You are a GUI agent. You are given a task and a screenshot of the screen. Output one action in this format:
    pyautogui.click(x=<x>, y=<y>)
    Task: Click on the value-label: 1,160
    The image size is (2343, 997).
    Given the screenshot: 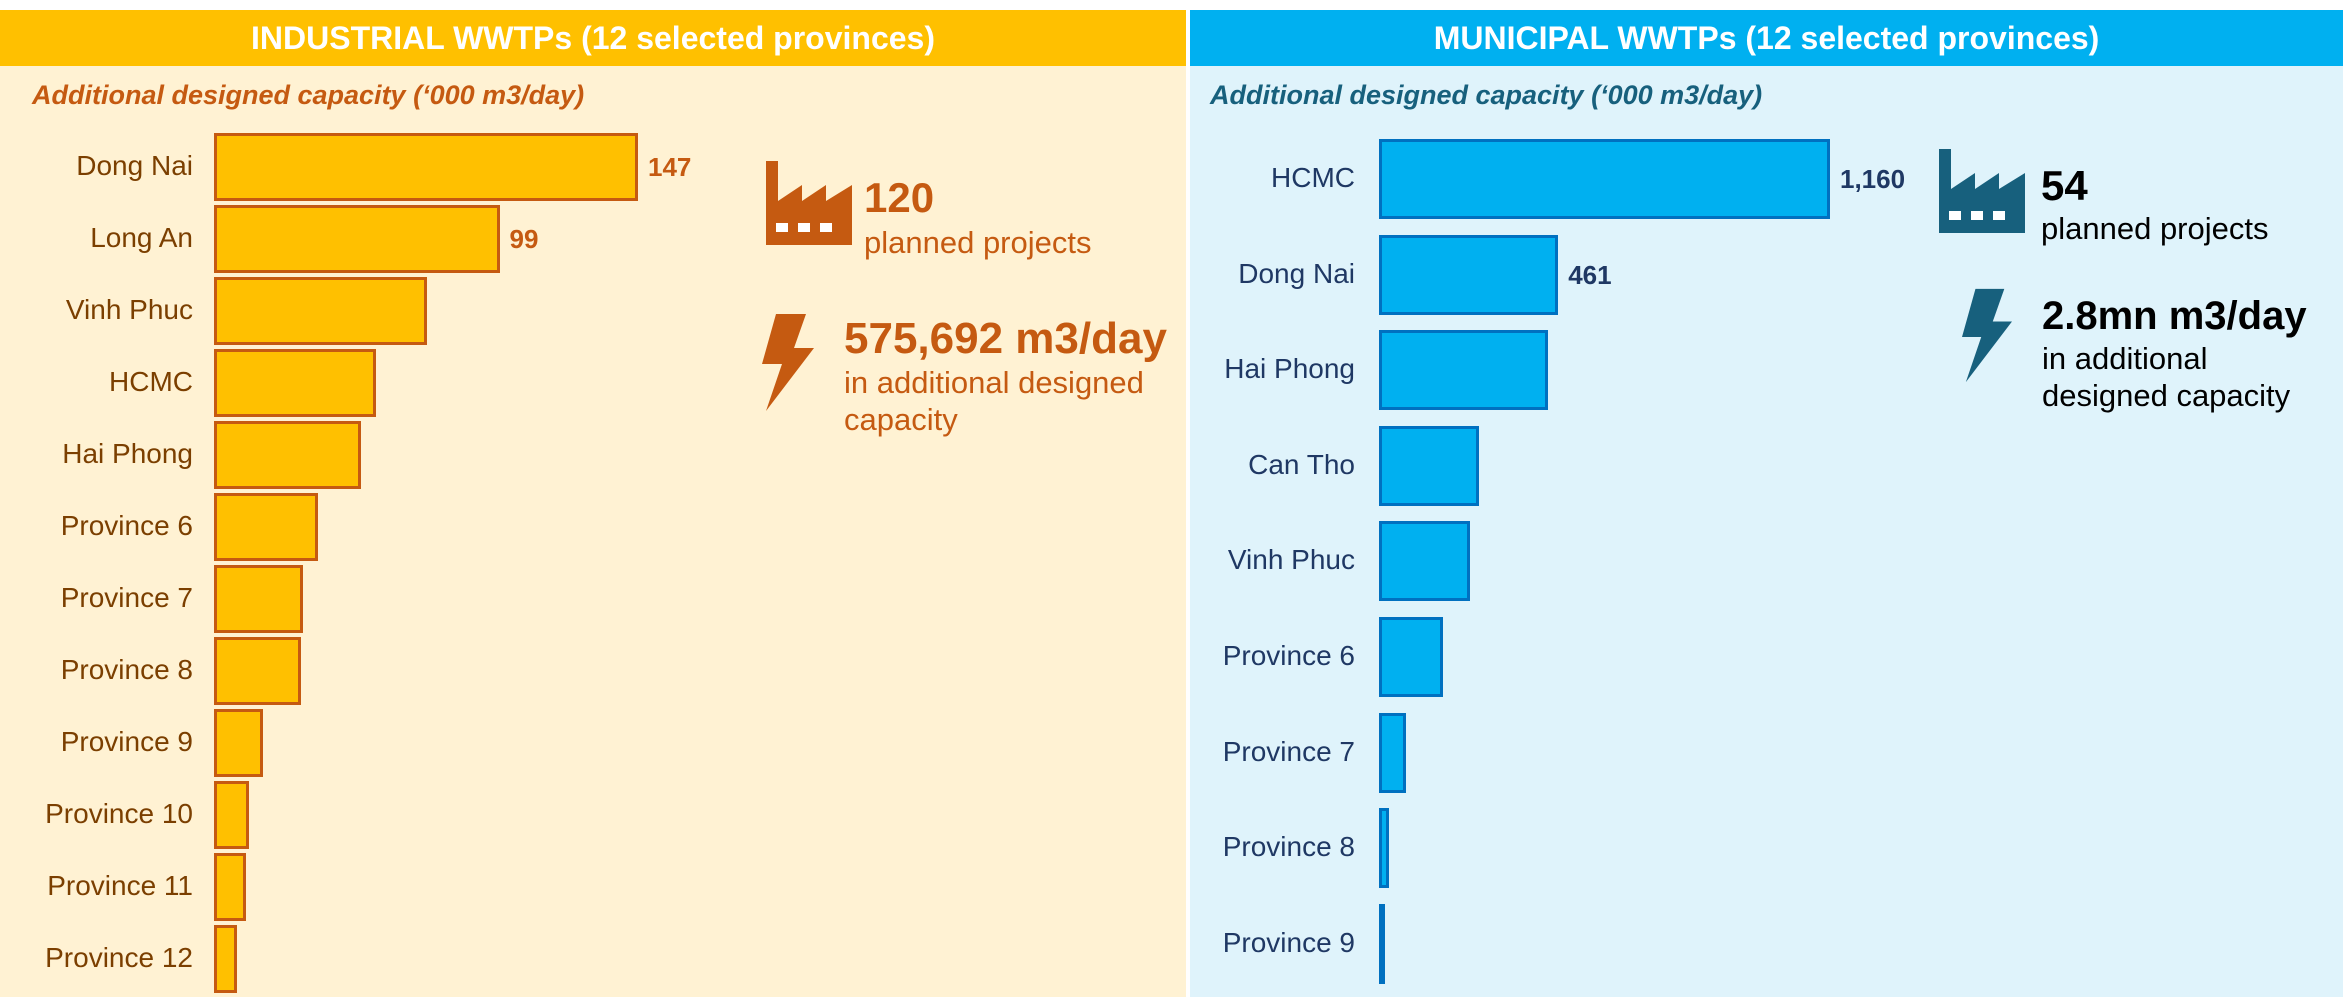 What is the action you would take?
    pyautogui.click(x=1873, y=179)
    